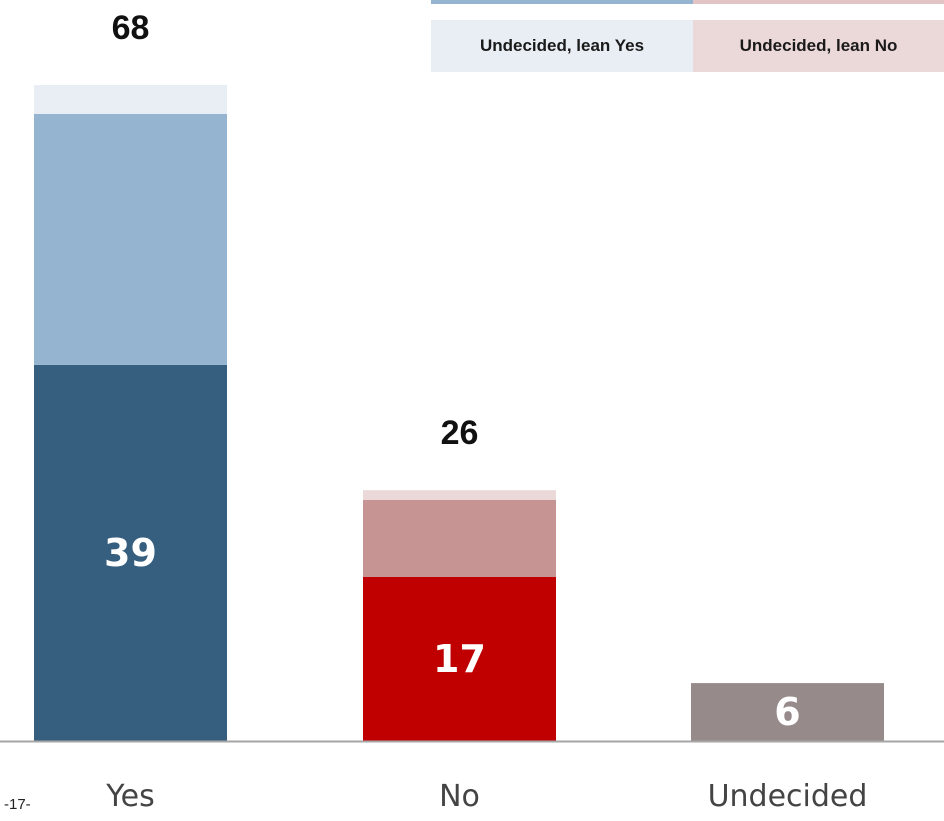 The height and width of the screenshot is (821, 944). What do you see at coordinates (129, 796) in the screenshot?
I see `category-label-yes: Yes` at bounding box center [129, 796].